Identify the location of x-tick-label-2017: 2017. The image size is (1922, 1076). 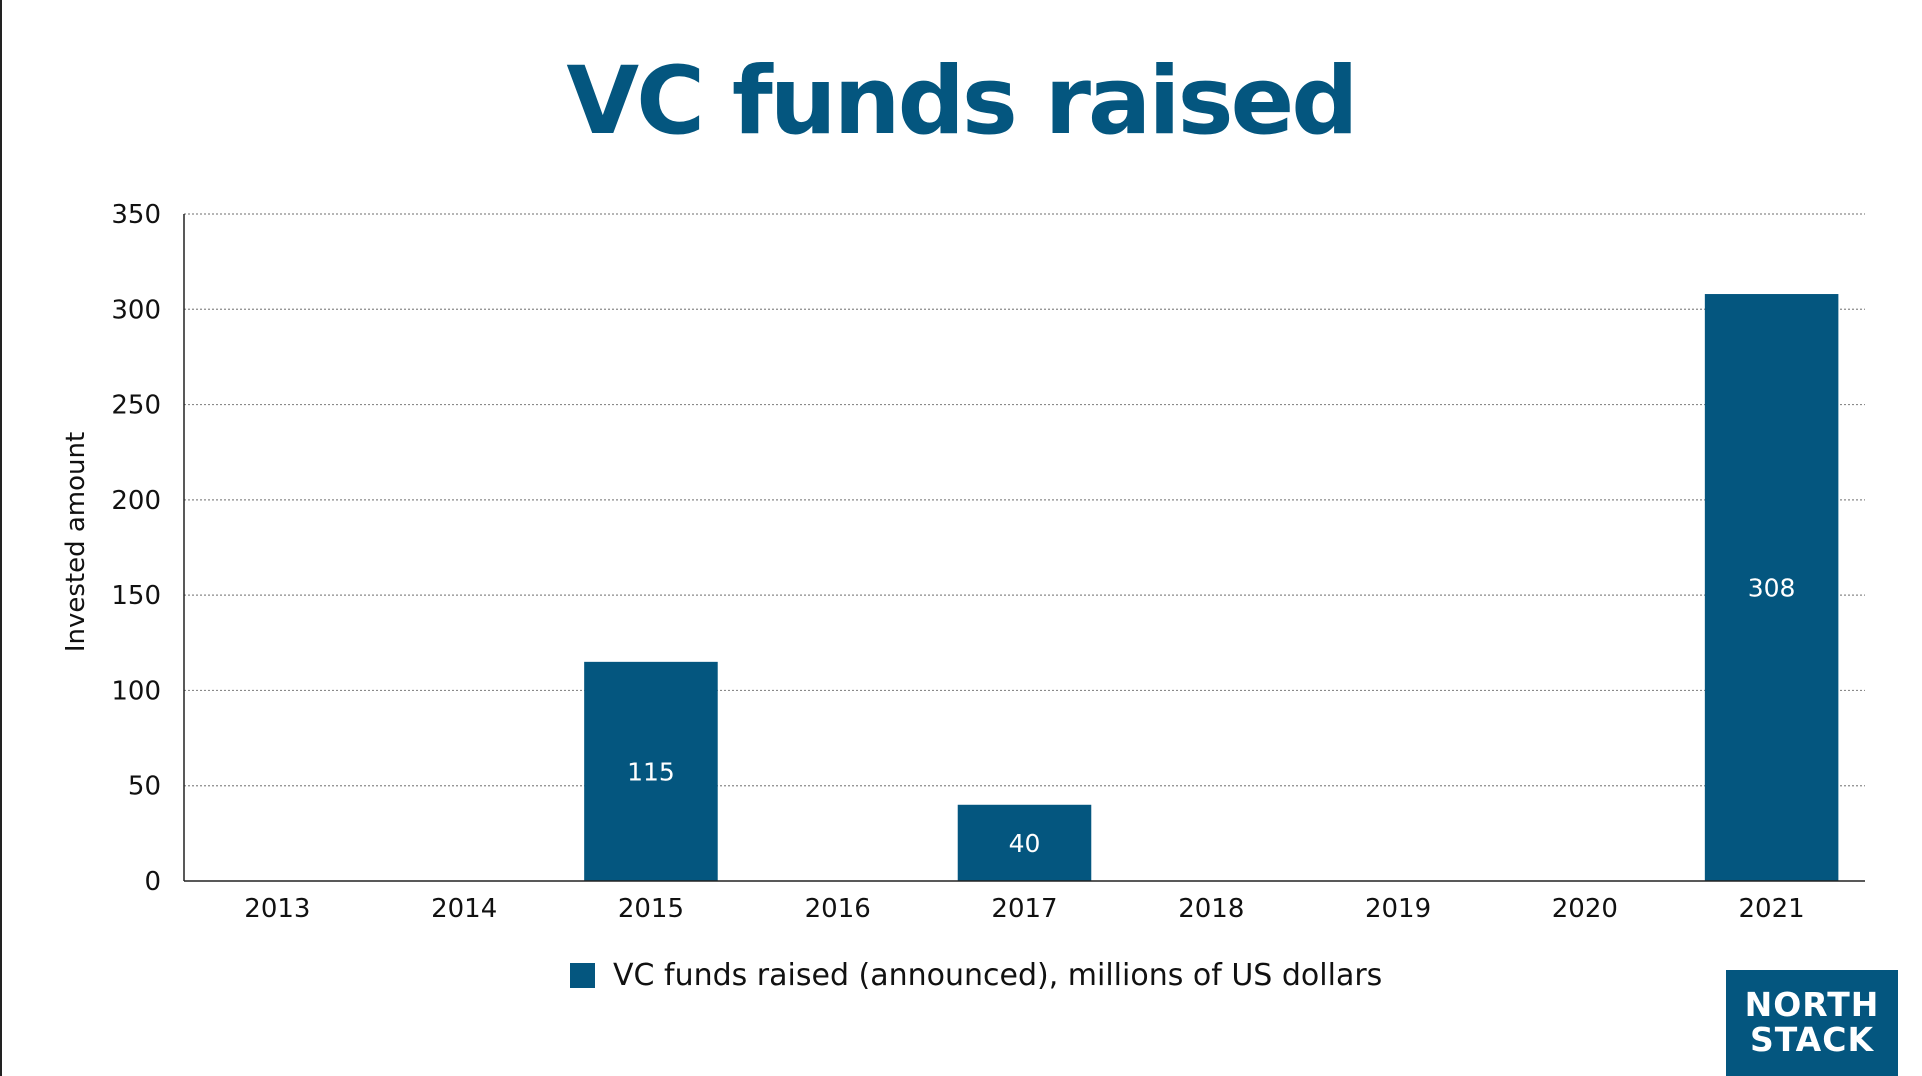
(1024, 909).